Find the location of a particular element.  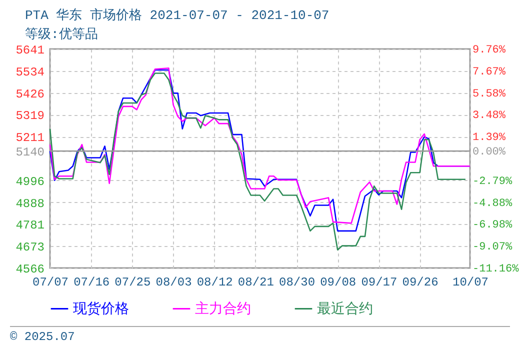

y-tick-label: 4888 is located at coordinates (30, 203).